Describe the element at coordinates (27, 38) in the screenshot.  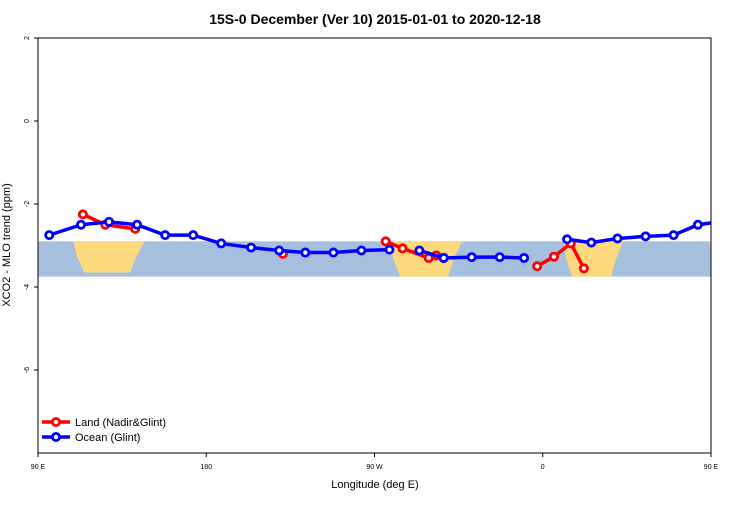
I see `y-tick-label-0: 2` at that location.